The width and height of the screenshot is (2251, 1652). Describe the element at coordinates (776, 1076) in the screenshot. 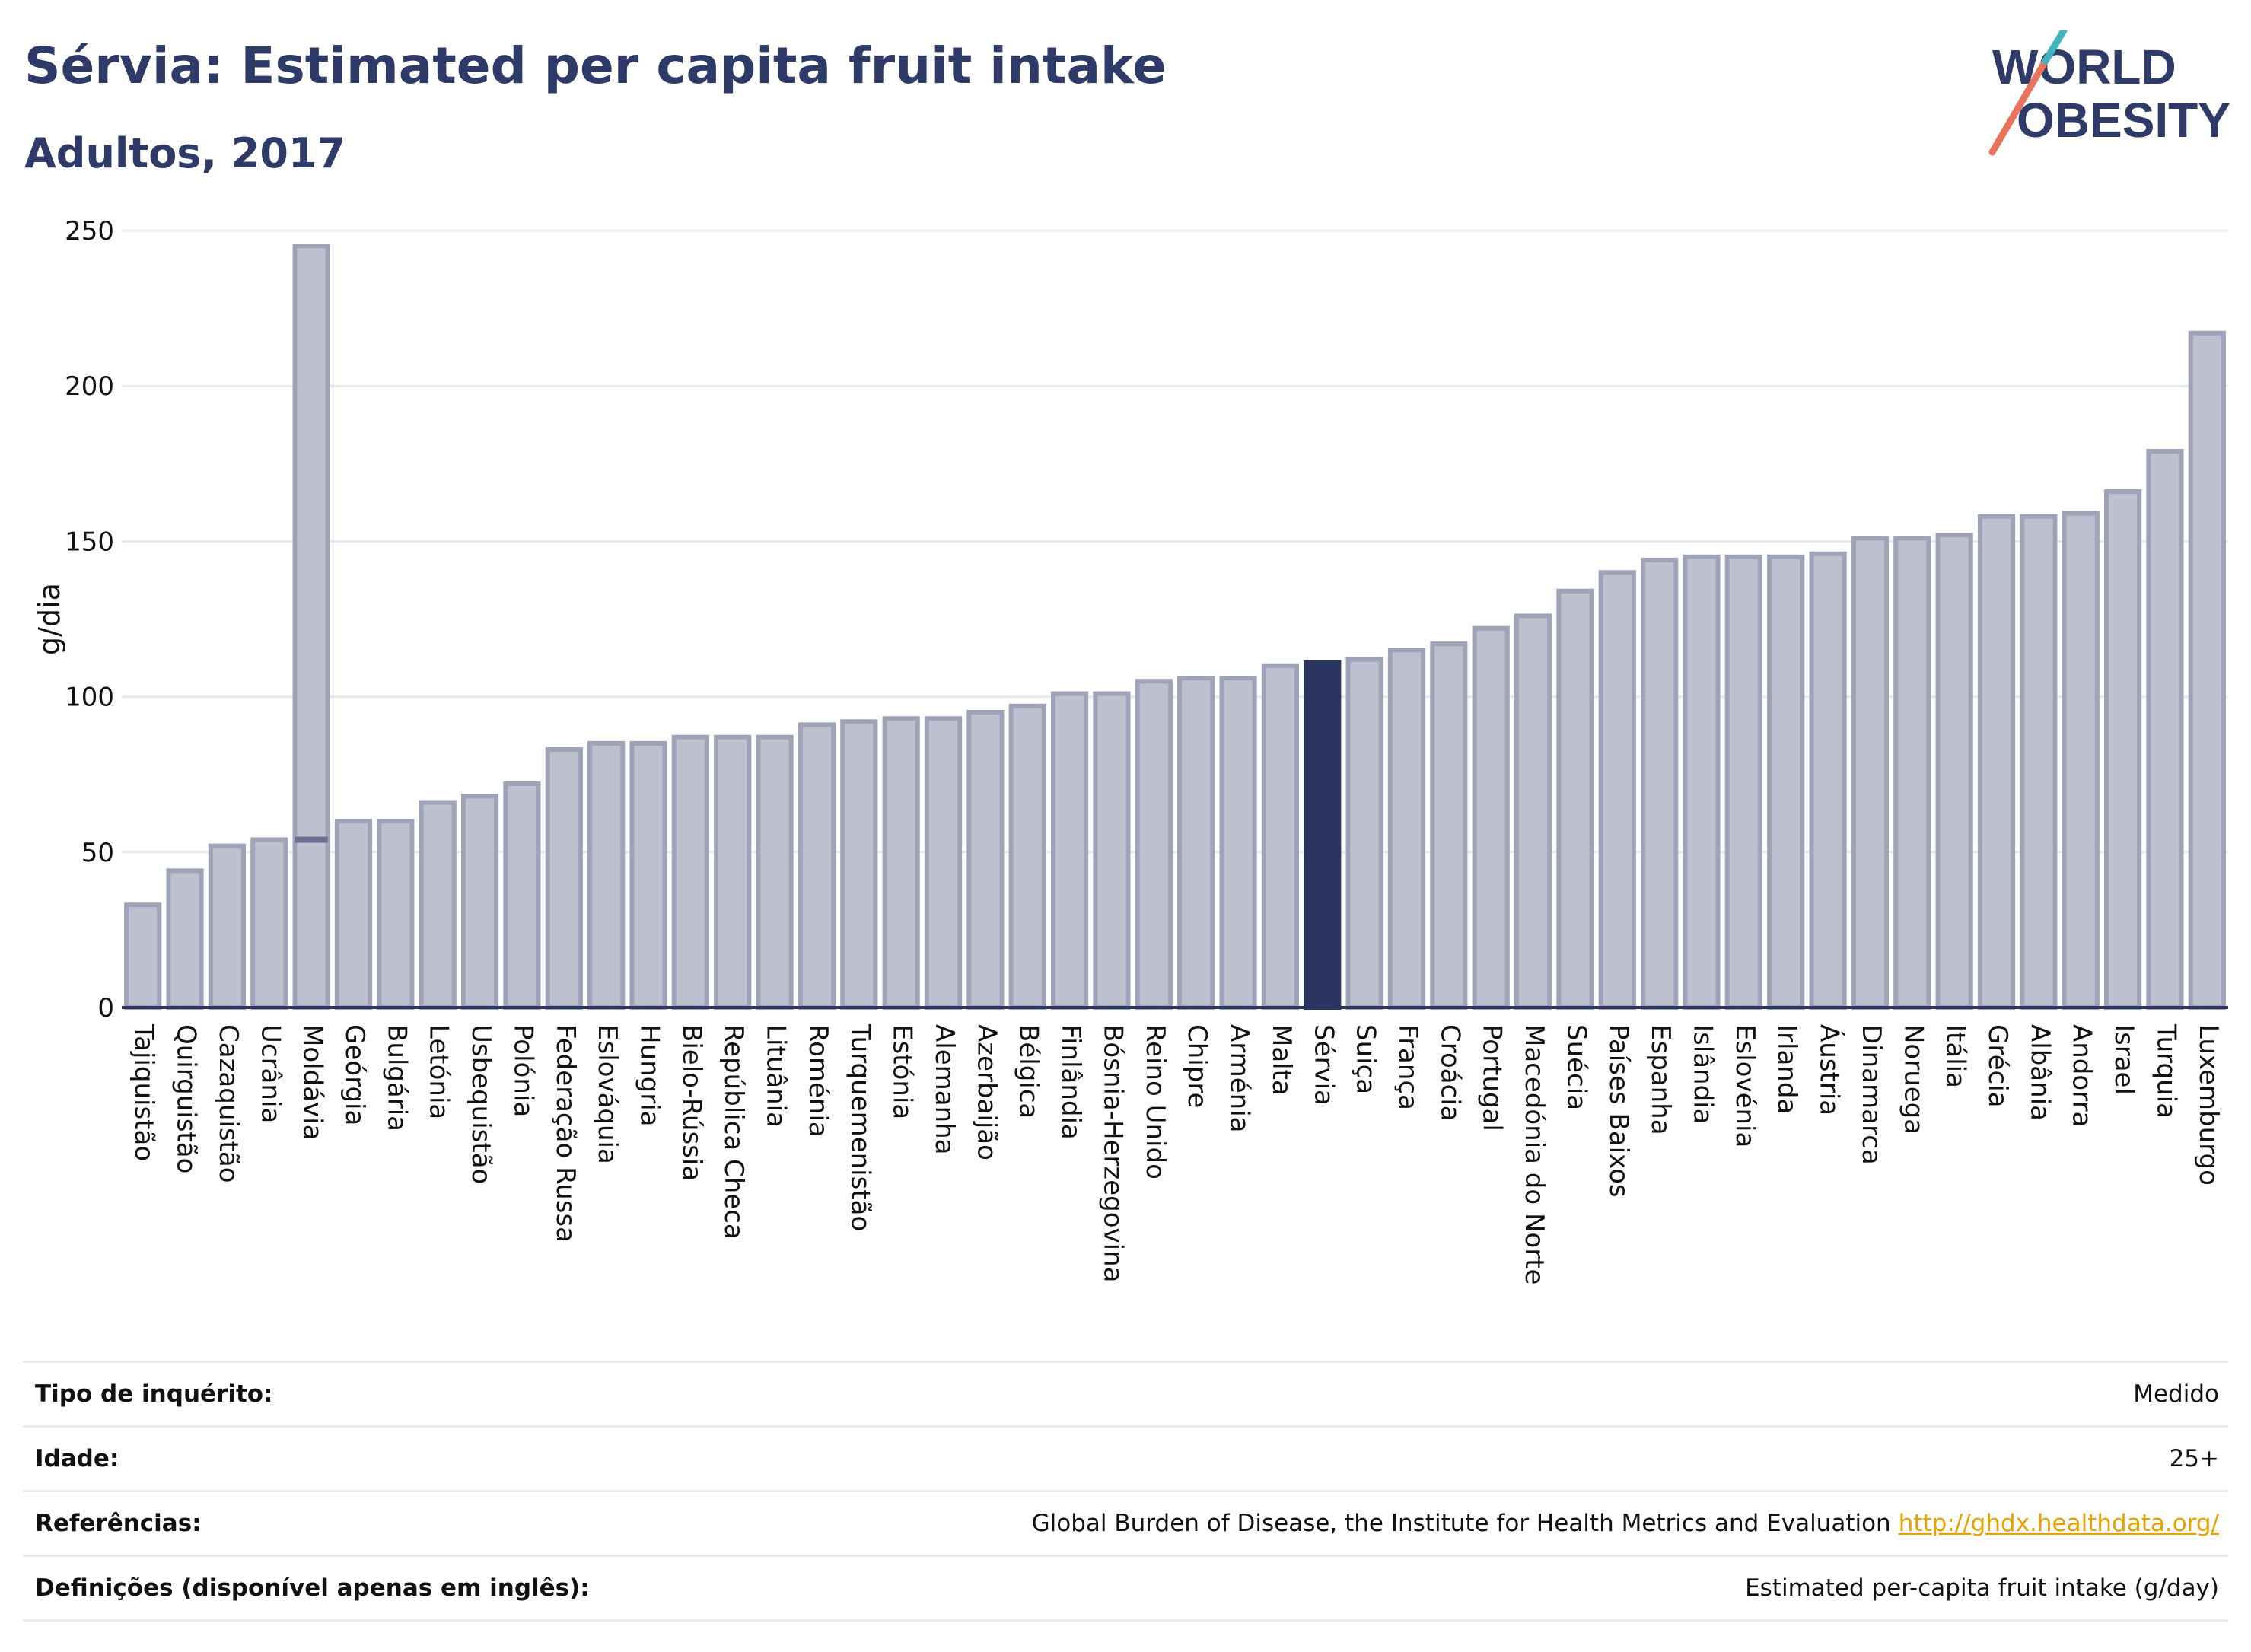

I see `x-tick-label: Lituânia` at that location.